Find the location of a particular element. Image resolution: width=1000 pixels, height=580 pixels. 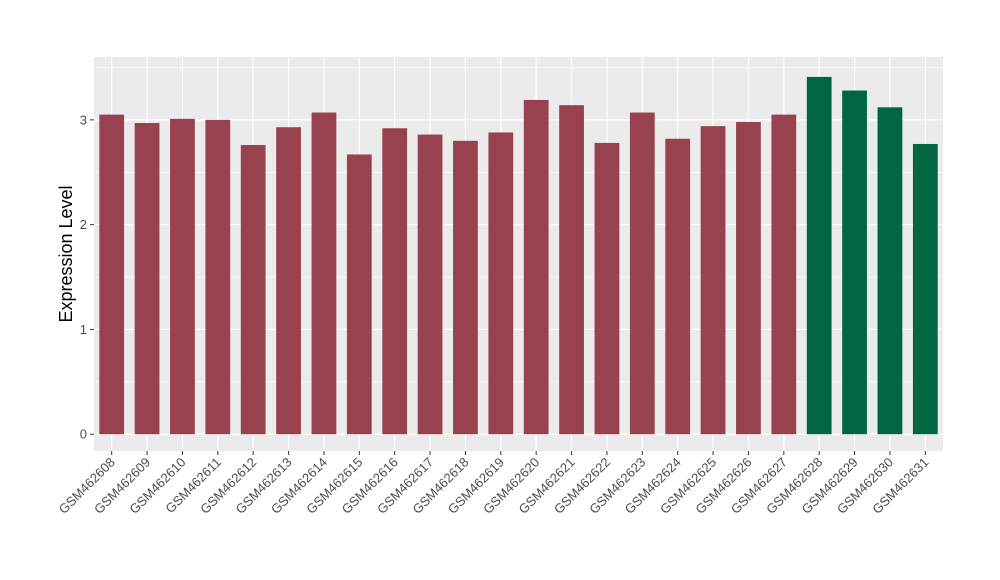

bar-GSM462614 is located at coordinates (324, 273).